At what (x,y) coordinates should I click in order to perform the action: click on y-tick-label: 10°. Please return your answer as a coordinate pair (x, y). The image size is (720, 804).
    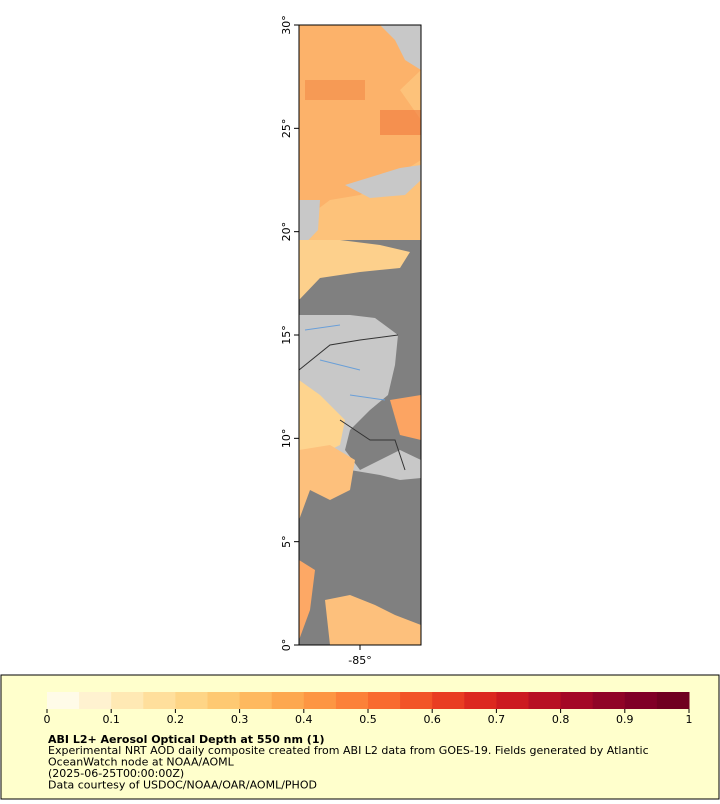
    Looking at the image, I should click on (286, 439).